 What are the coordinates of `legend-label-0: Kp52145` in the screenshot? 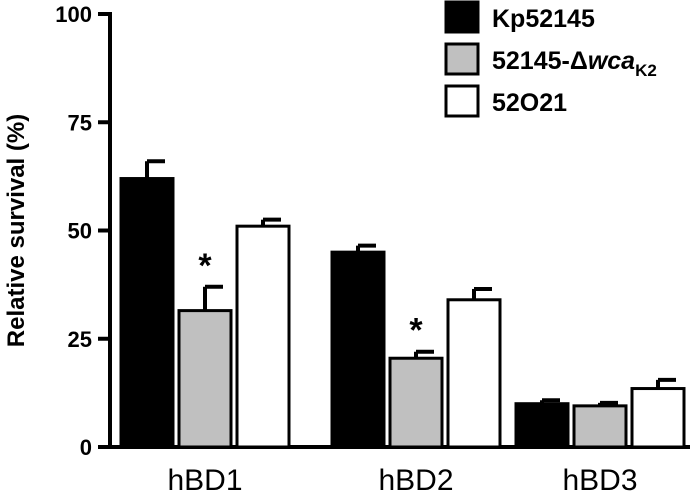 It's located at (543, 19).